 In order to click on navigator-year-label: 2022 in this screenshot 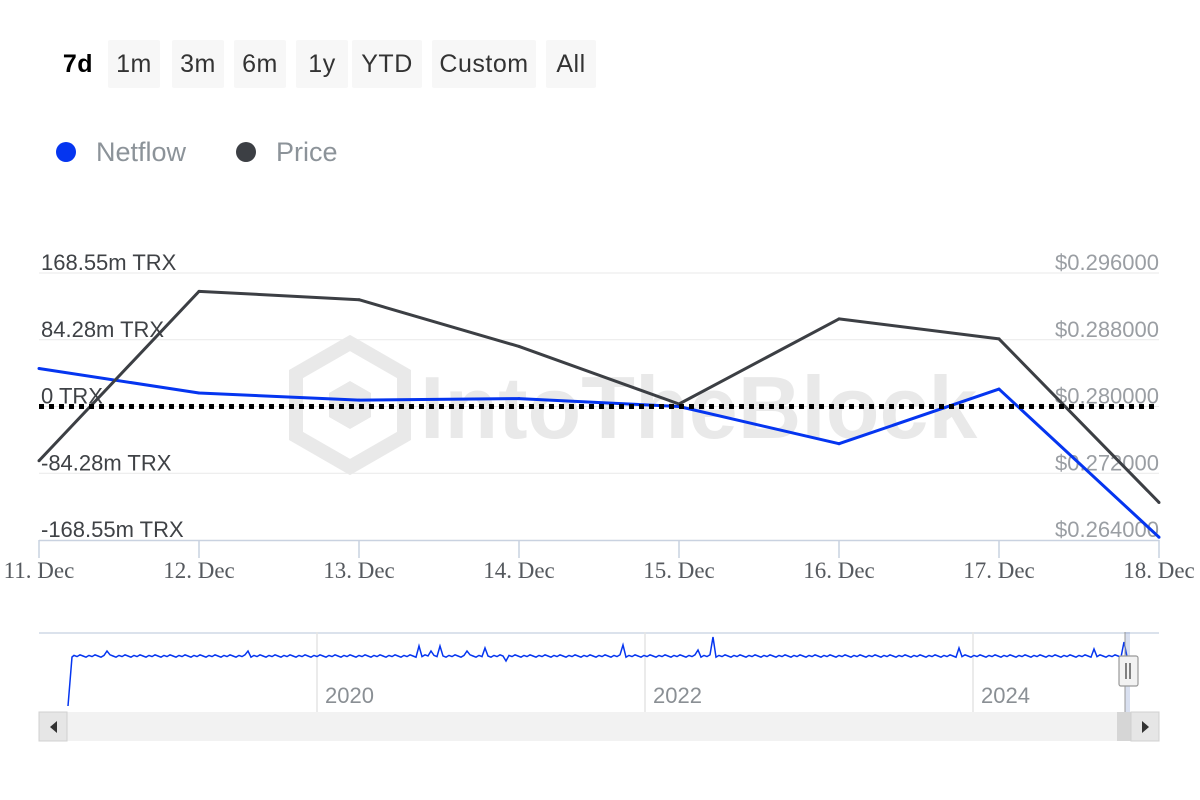, I will do `click(677, 695)`.